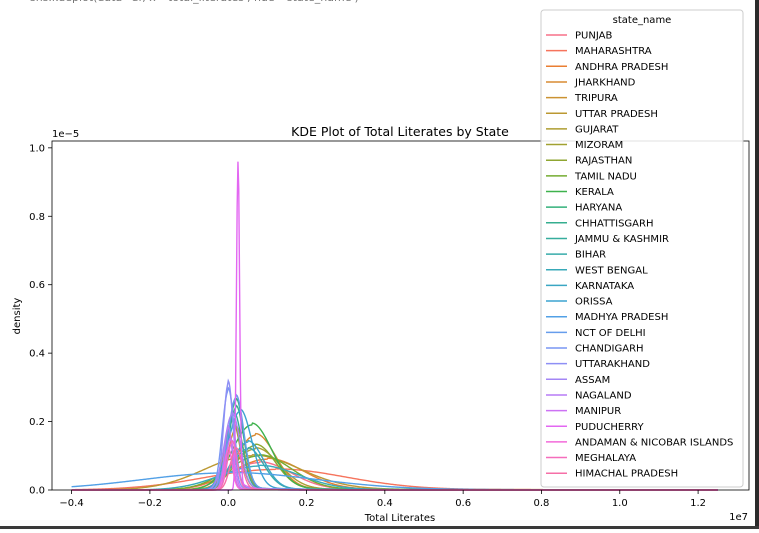 This screenshot has width=759, height=533. Describe the element at coordinates (757, 264) in the screenshot. I see `window-right-border` at that location.